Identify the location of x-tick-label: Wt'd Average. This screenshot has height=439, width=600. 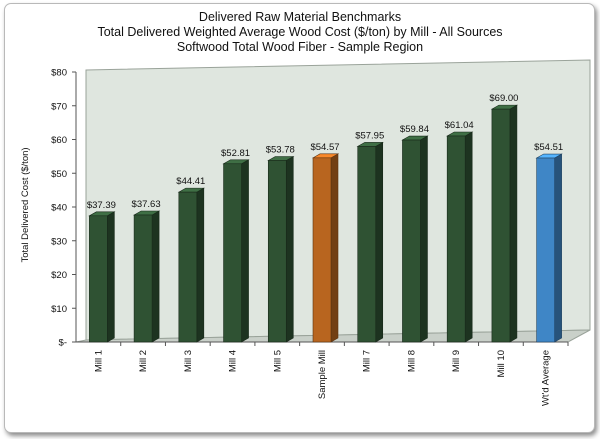
(546, 378).